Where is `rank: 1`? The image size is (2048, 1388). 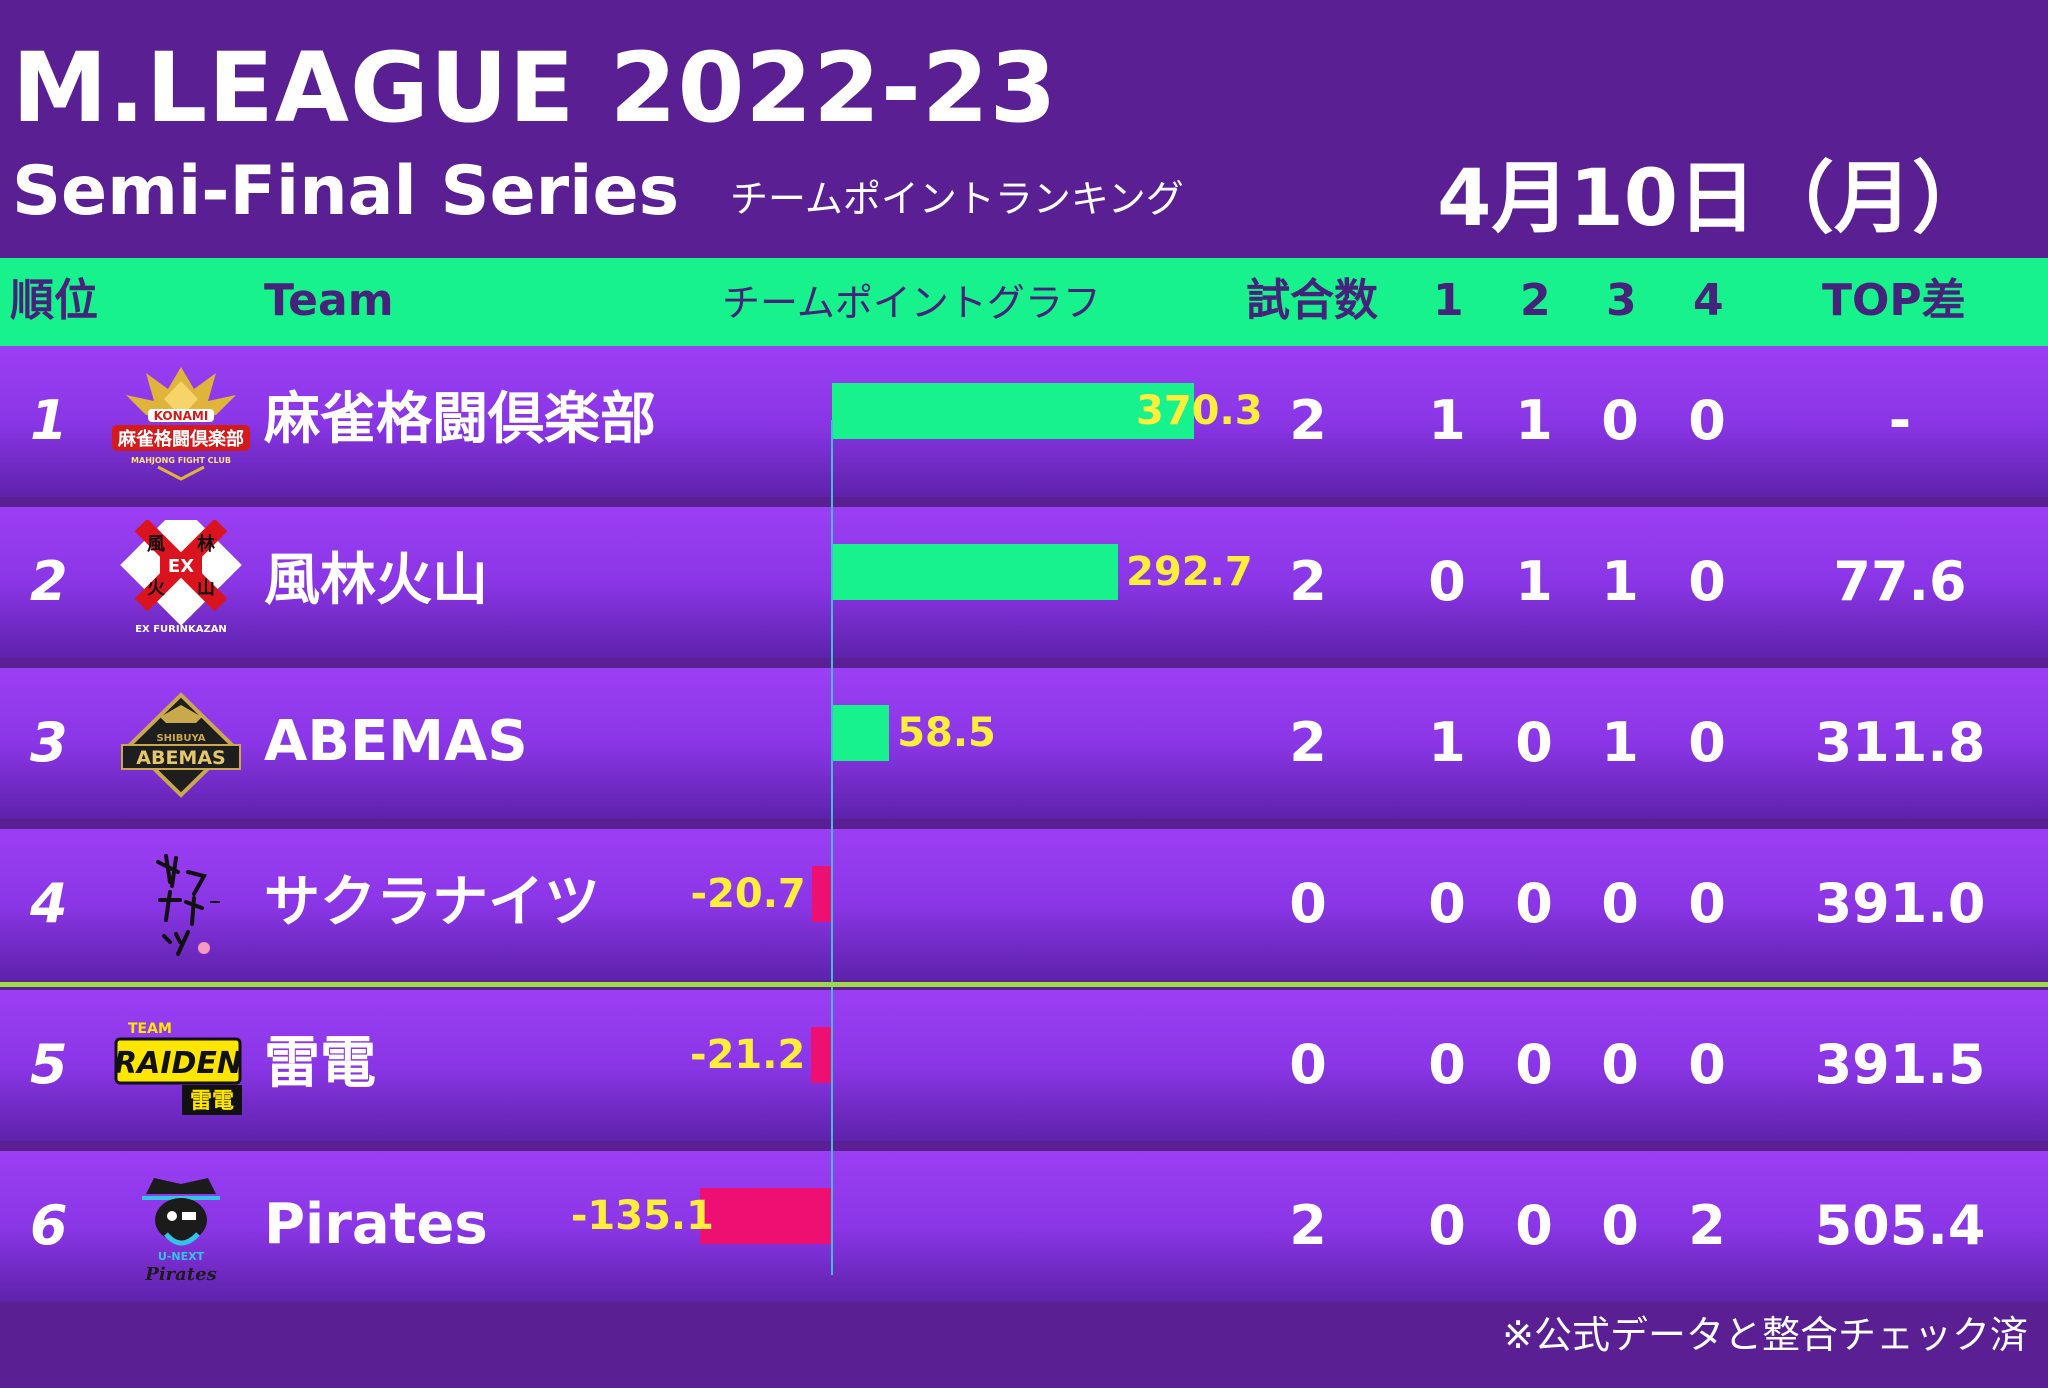 rank: 1 is located at coordinates (49, 420).